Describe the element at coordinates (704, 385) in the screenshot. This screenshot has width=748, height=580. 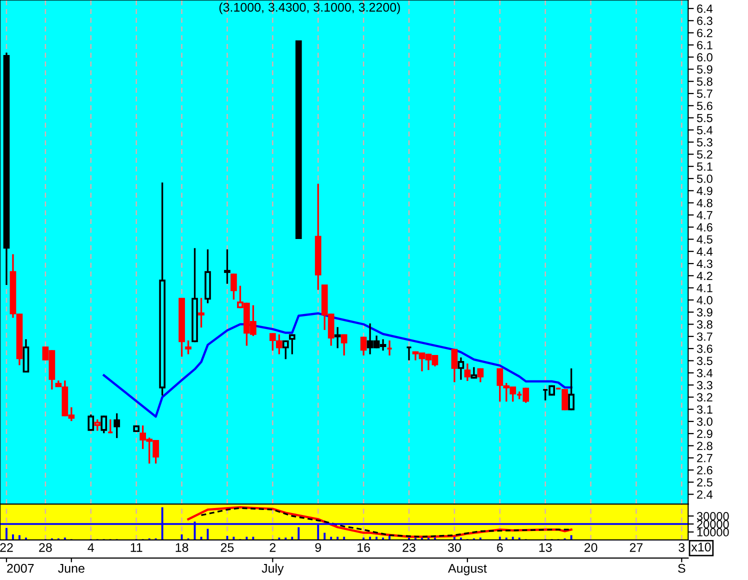
I see `y-tick-label: 3.3` at that location.